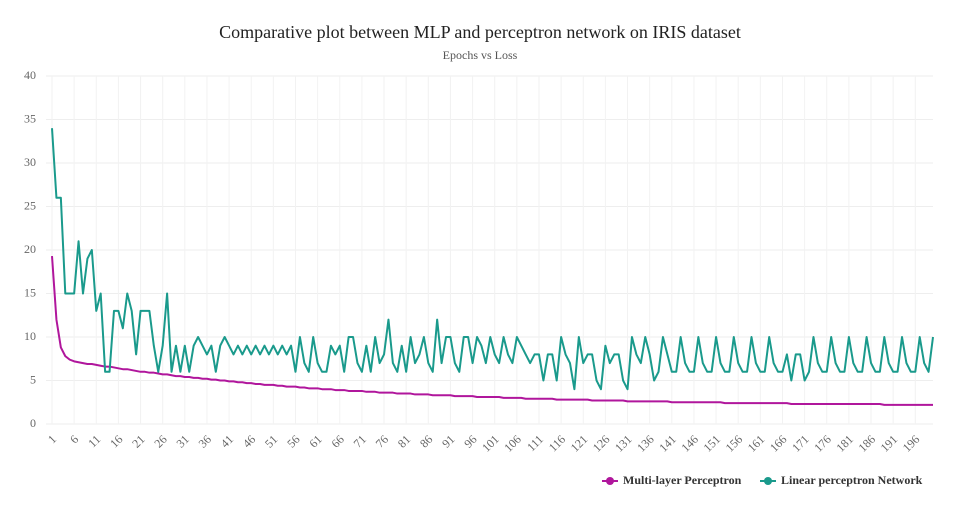  Describe the element at coordinates (579, 443) in the screenshot. I see `x-tick-label: 121` at that location.